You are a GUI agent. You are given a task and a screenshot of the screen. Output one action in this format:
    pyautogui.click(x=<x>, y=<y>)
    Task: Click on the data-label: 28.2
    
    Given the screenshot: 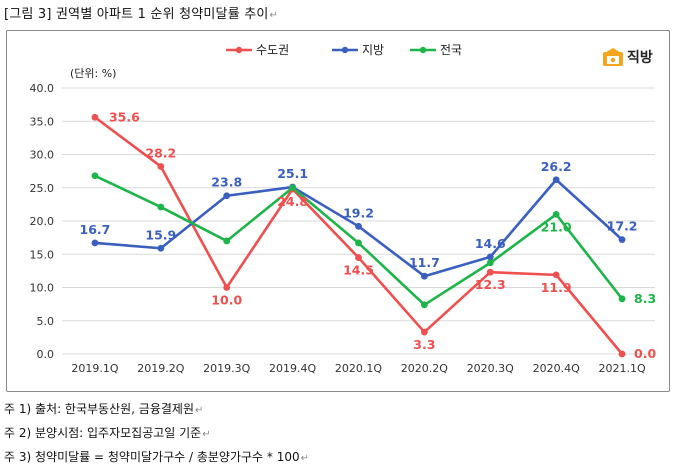 What is the action you would take?
    pyautogui.click(x=160, y=152)
    